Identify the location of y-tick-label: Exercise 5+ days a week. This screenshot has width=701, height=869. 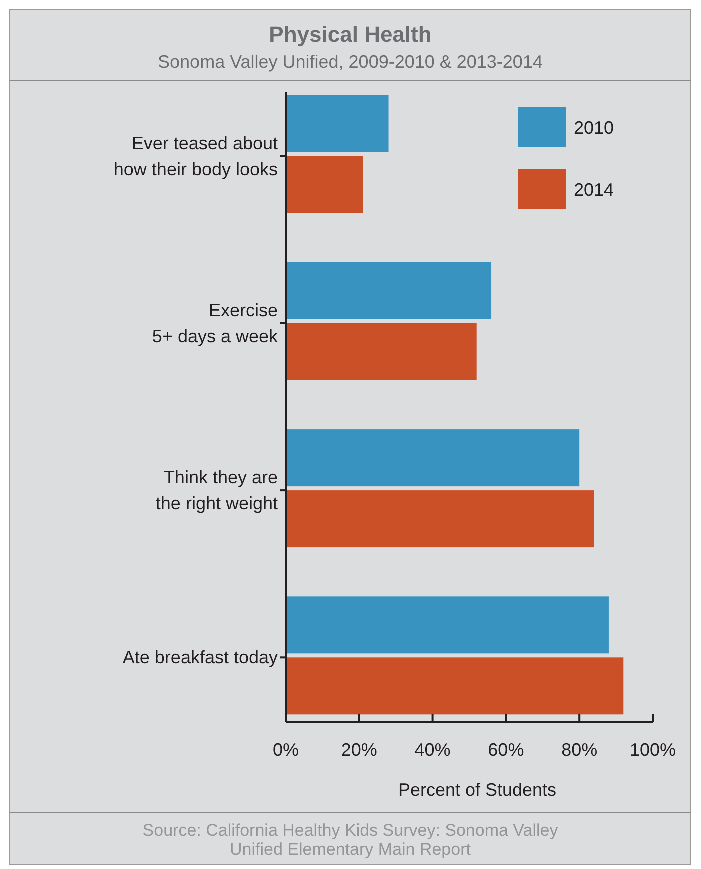
(215, 323).